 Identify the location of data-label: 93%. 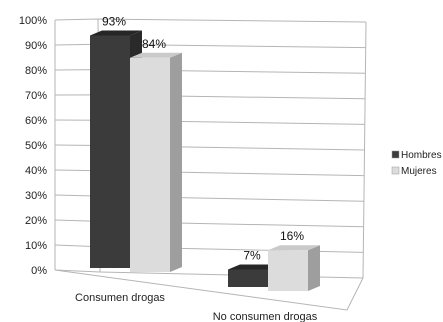
(114, 22).